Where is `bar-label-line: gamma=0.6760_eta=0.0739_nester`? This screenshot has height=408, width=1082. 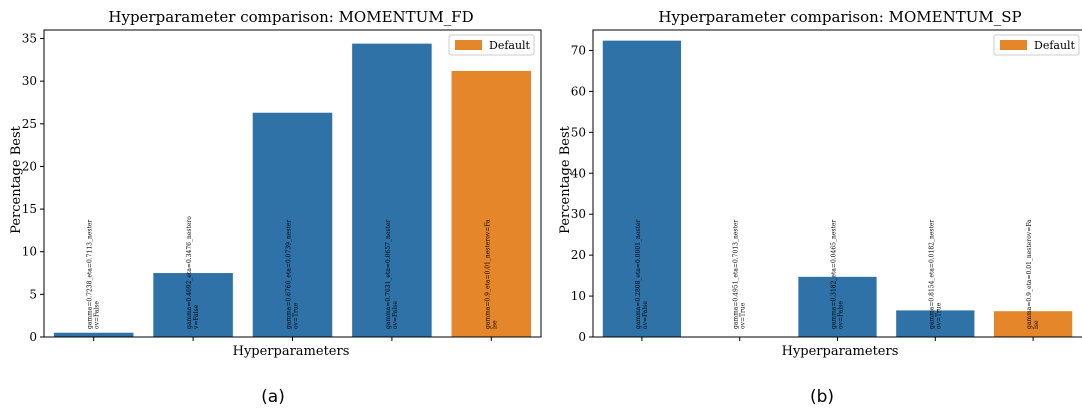
bar-label-line: gamma=0.6760_eta=0.0739_nester is located at coordinates (289, 274).